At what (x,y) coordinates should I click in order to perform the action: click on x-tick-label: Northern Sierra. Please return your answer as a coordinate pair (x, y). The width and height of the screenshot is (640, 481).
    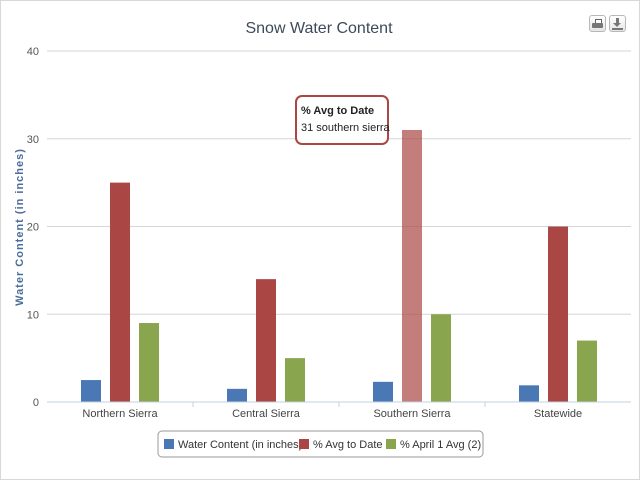
    Looking at the image, I should click on (120, 414).